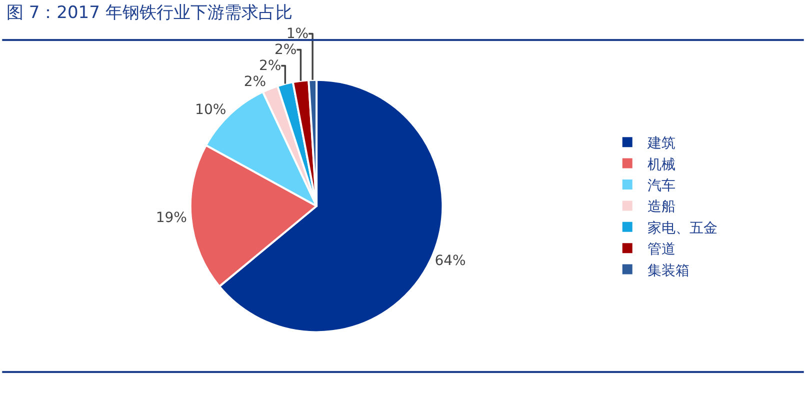  What do you see at coordinates (668, 270) in the screenshot?
I see `legend-label: 集装箱` at bounding box center [668, 270].